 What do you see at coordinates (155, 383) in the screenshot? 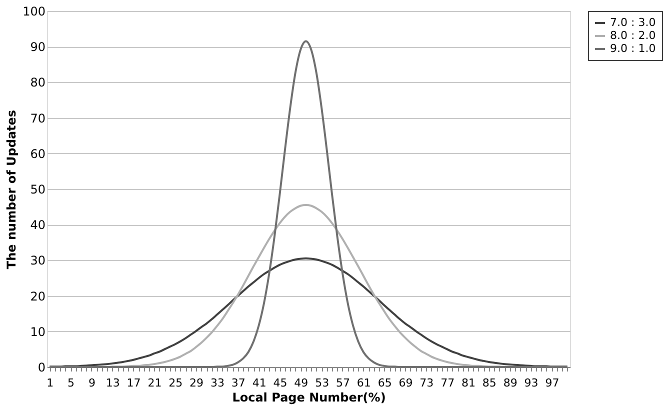
I see `x-tick-label: 21` at bounding box center [155, 383].